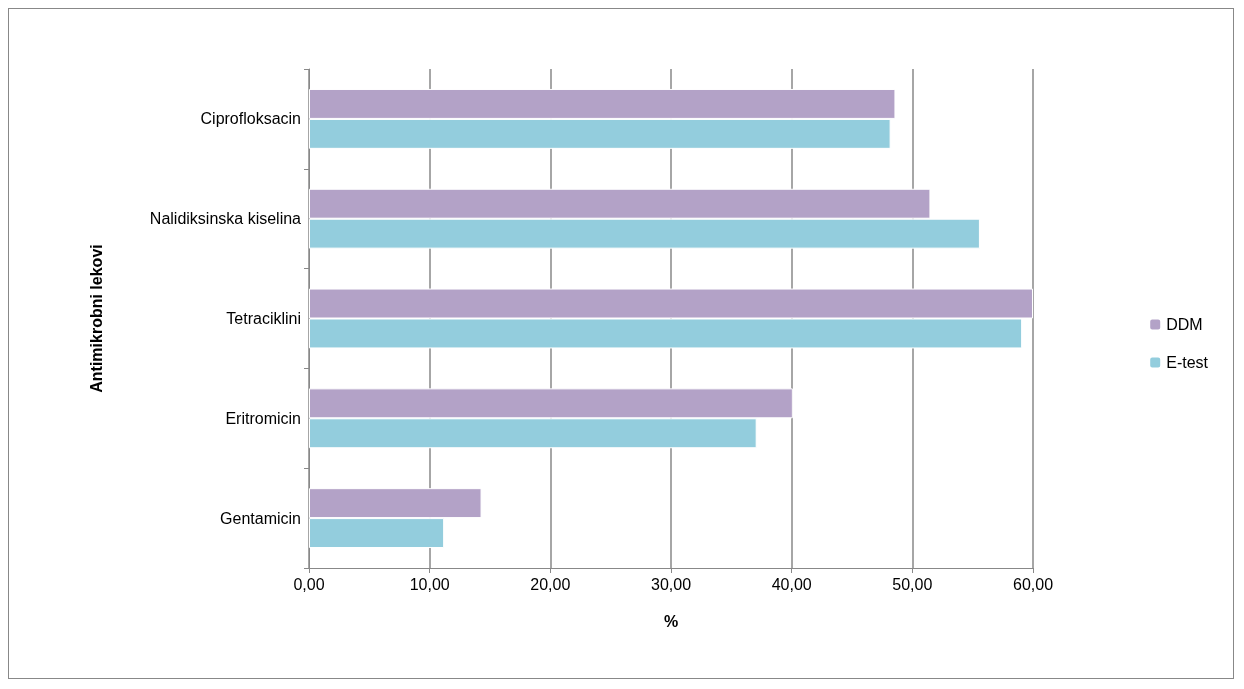 This screenshot has width=1244, height=689. I want to click on legend-label: DDM, so click(1184, 324).